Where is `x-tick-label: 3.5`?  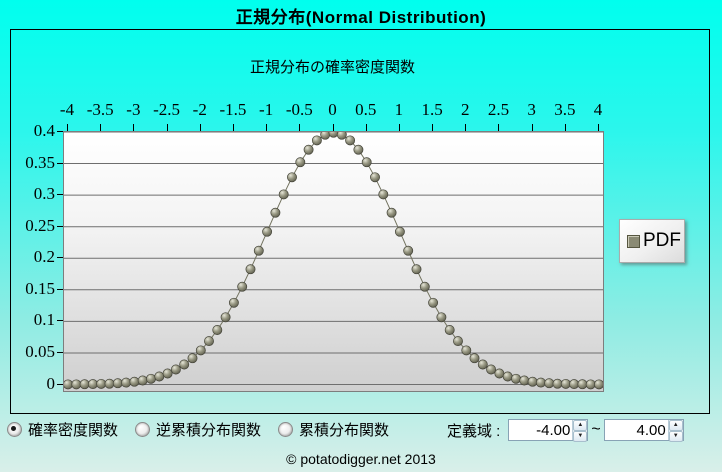 x-tick-label: 3.5 is located at coordinates (565, 109).